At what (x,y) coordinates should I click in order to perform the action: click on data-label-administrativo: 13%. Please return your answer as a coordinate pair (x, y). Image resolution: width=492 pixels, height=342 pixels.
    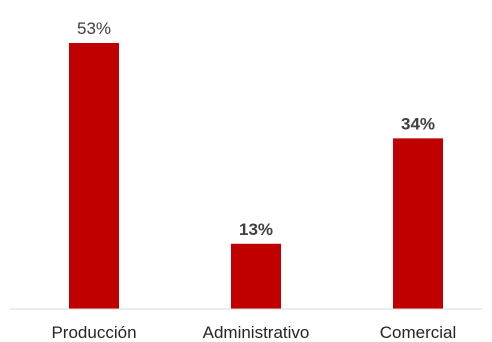
    Looking at the image, I should click on (256, 229).